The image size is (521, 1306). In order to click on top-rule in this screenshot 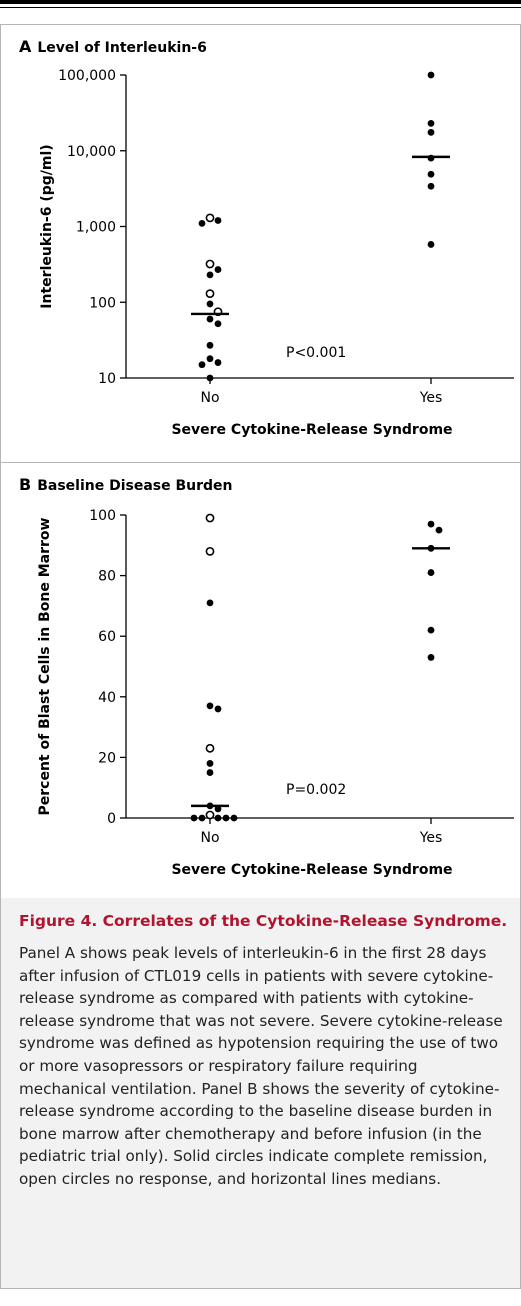, I will do `click(260, 2)`.